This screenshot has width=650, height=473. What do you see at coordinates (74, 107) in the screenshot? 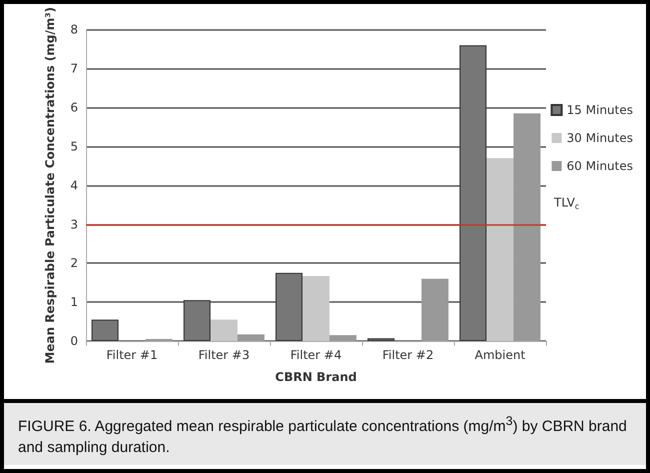
I see `y-tick-label: 6` at bounding box center [74, 107].